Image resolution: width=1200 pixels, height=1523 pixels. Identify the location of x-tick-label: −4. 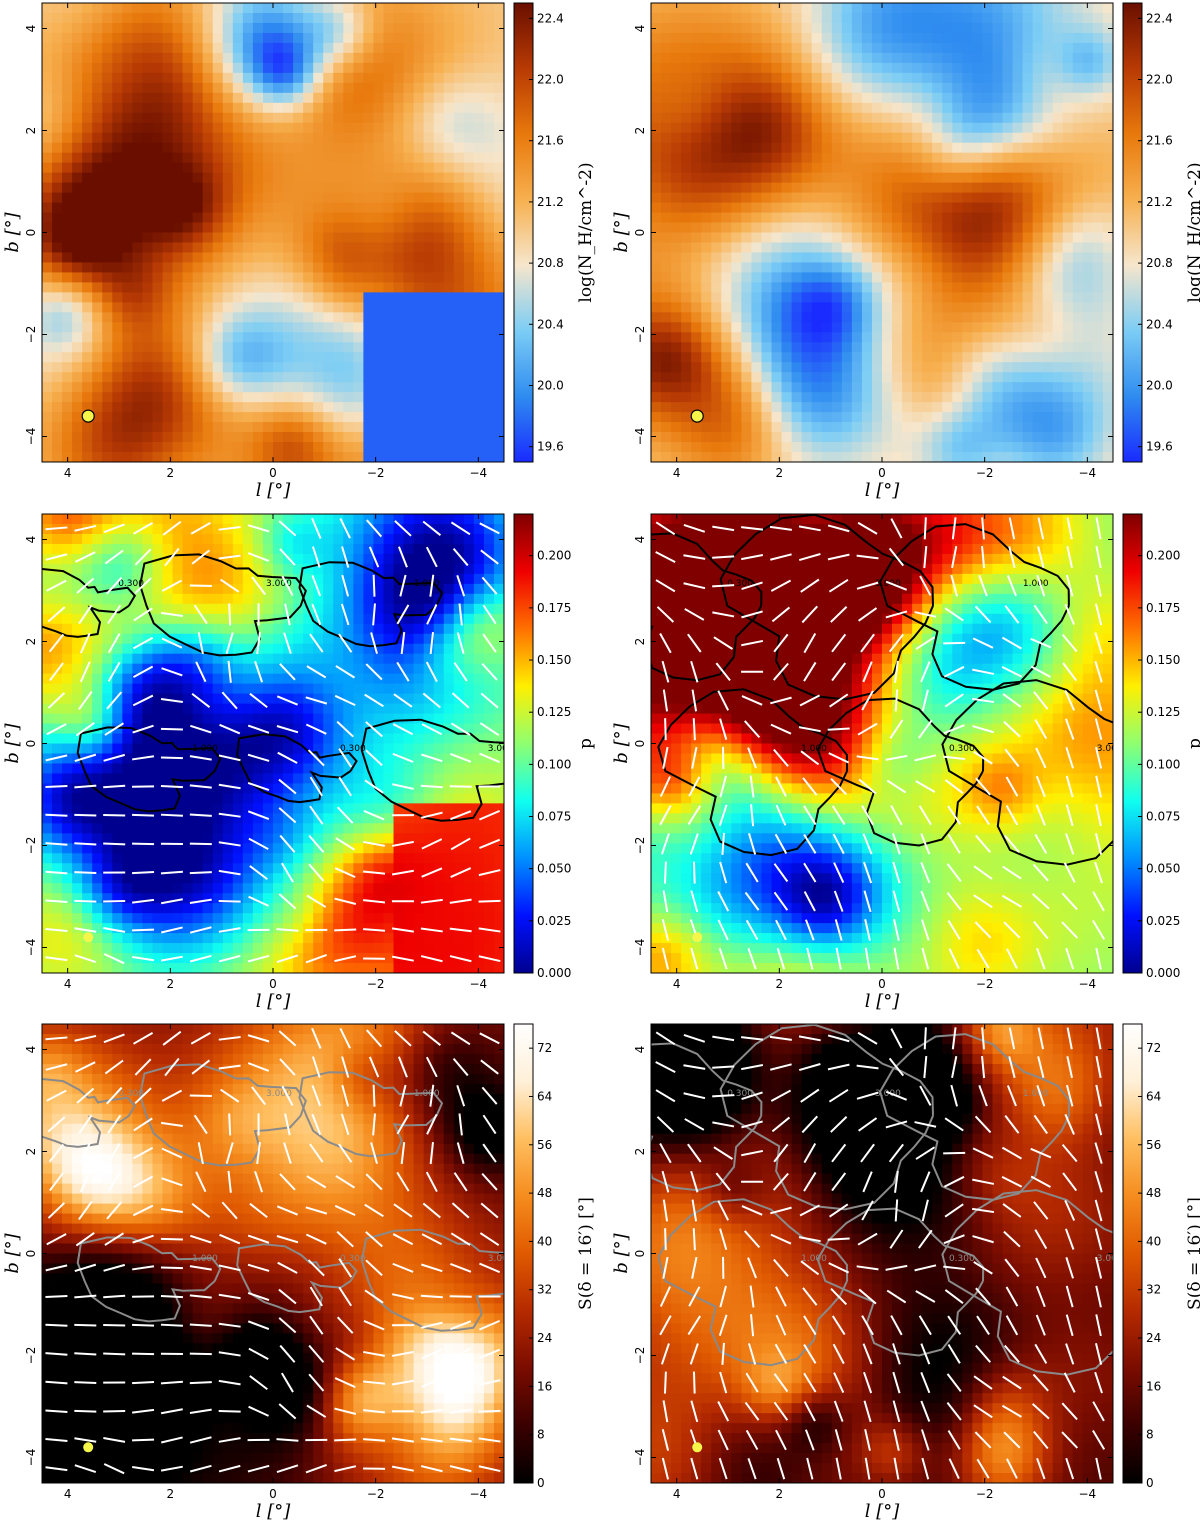
(478, 473).